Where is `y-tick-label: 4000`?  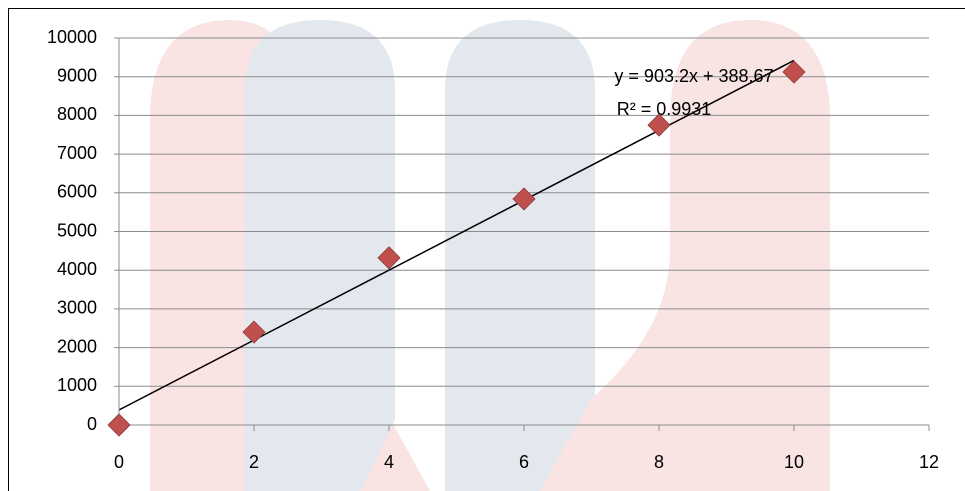
y-tick-label: 4000 is located at coordinates (77, 269).